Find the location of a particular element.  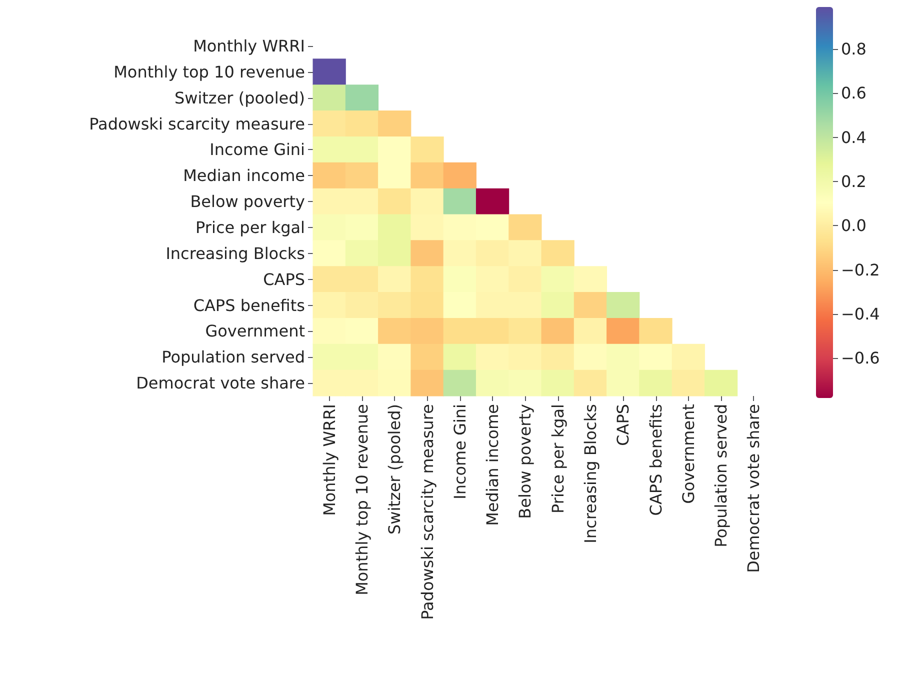

y-tick-label: Switzer (pooled) is located at coordinates (239, 98).